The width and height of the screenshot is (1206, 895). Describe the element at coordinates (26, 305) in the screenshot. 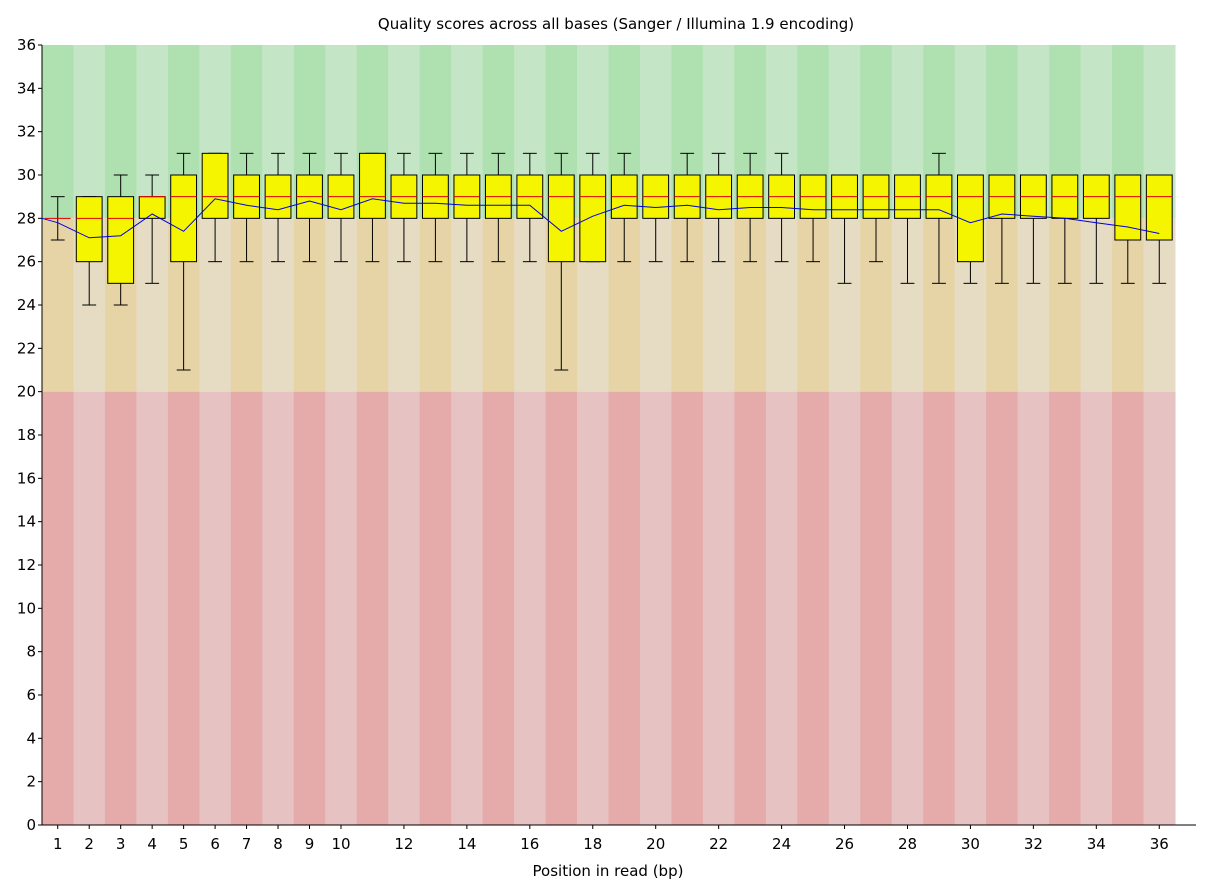

I see `y-tick-label: 24` at that location.